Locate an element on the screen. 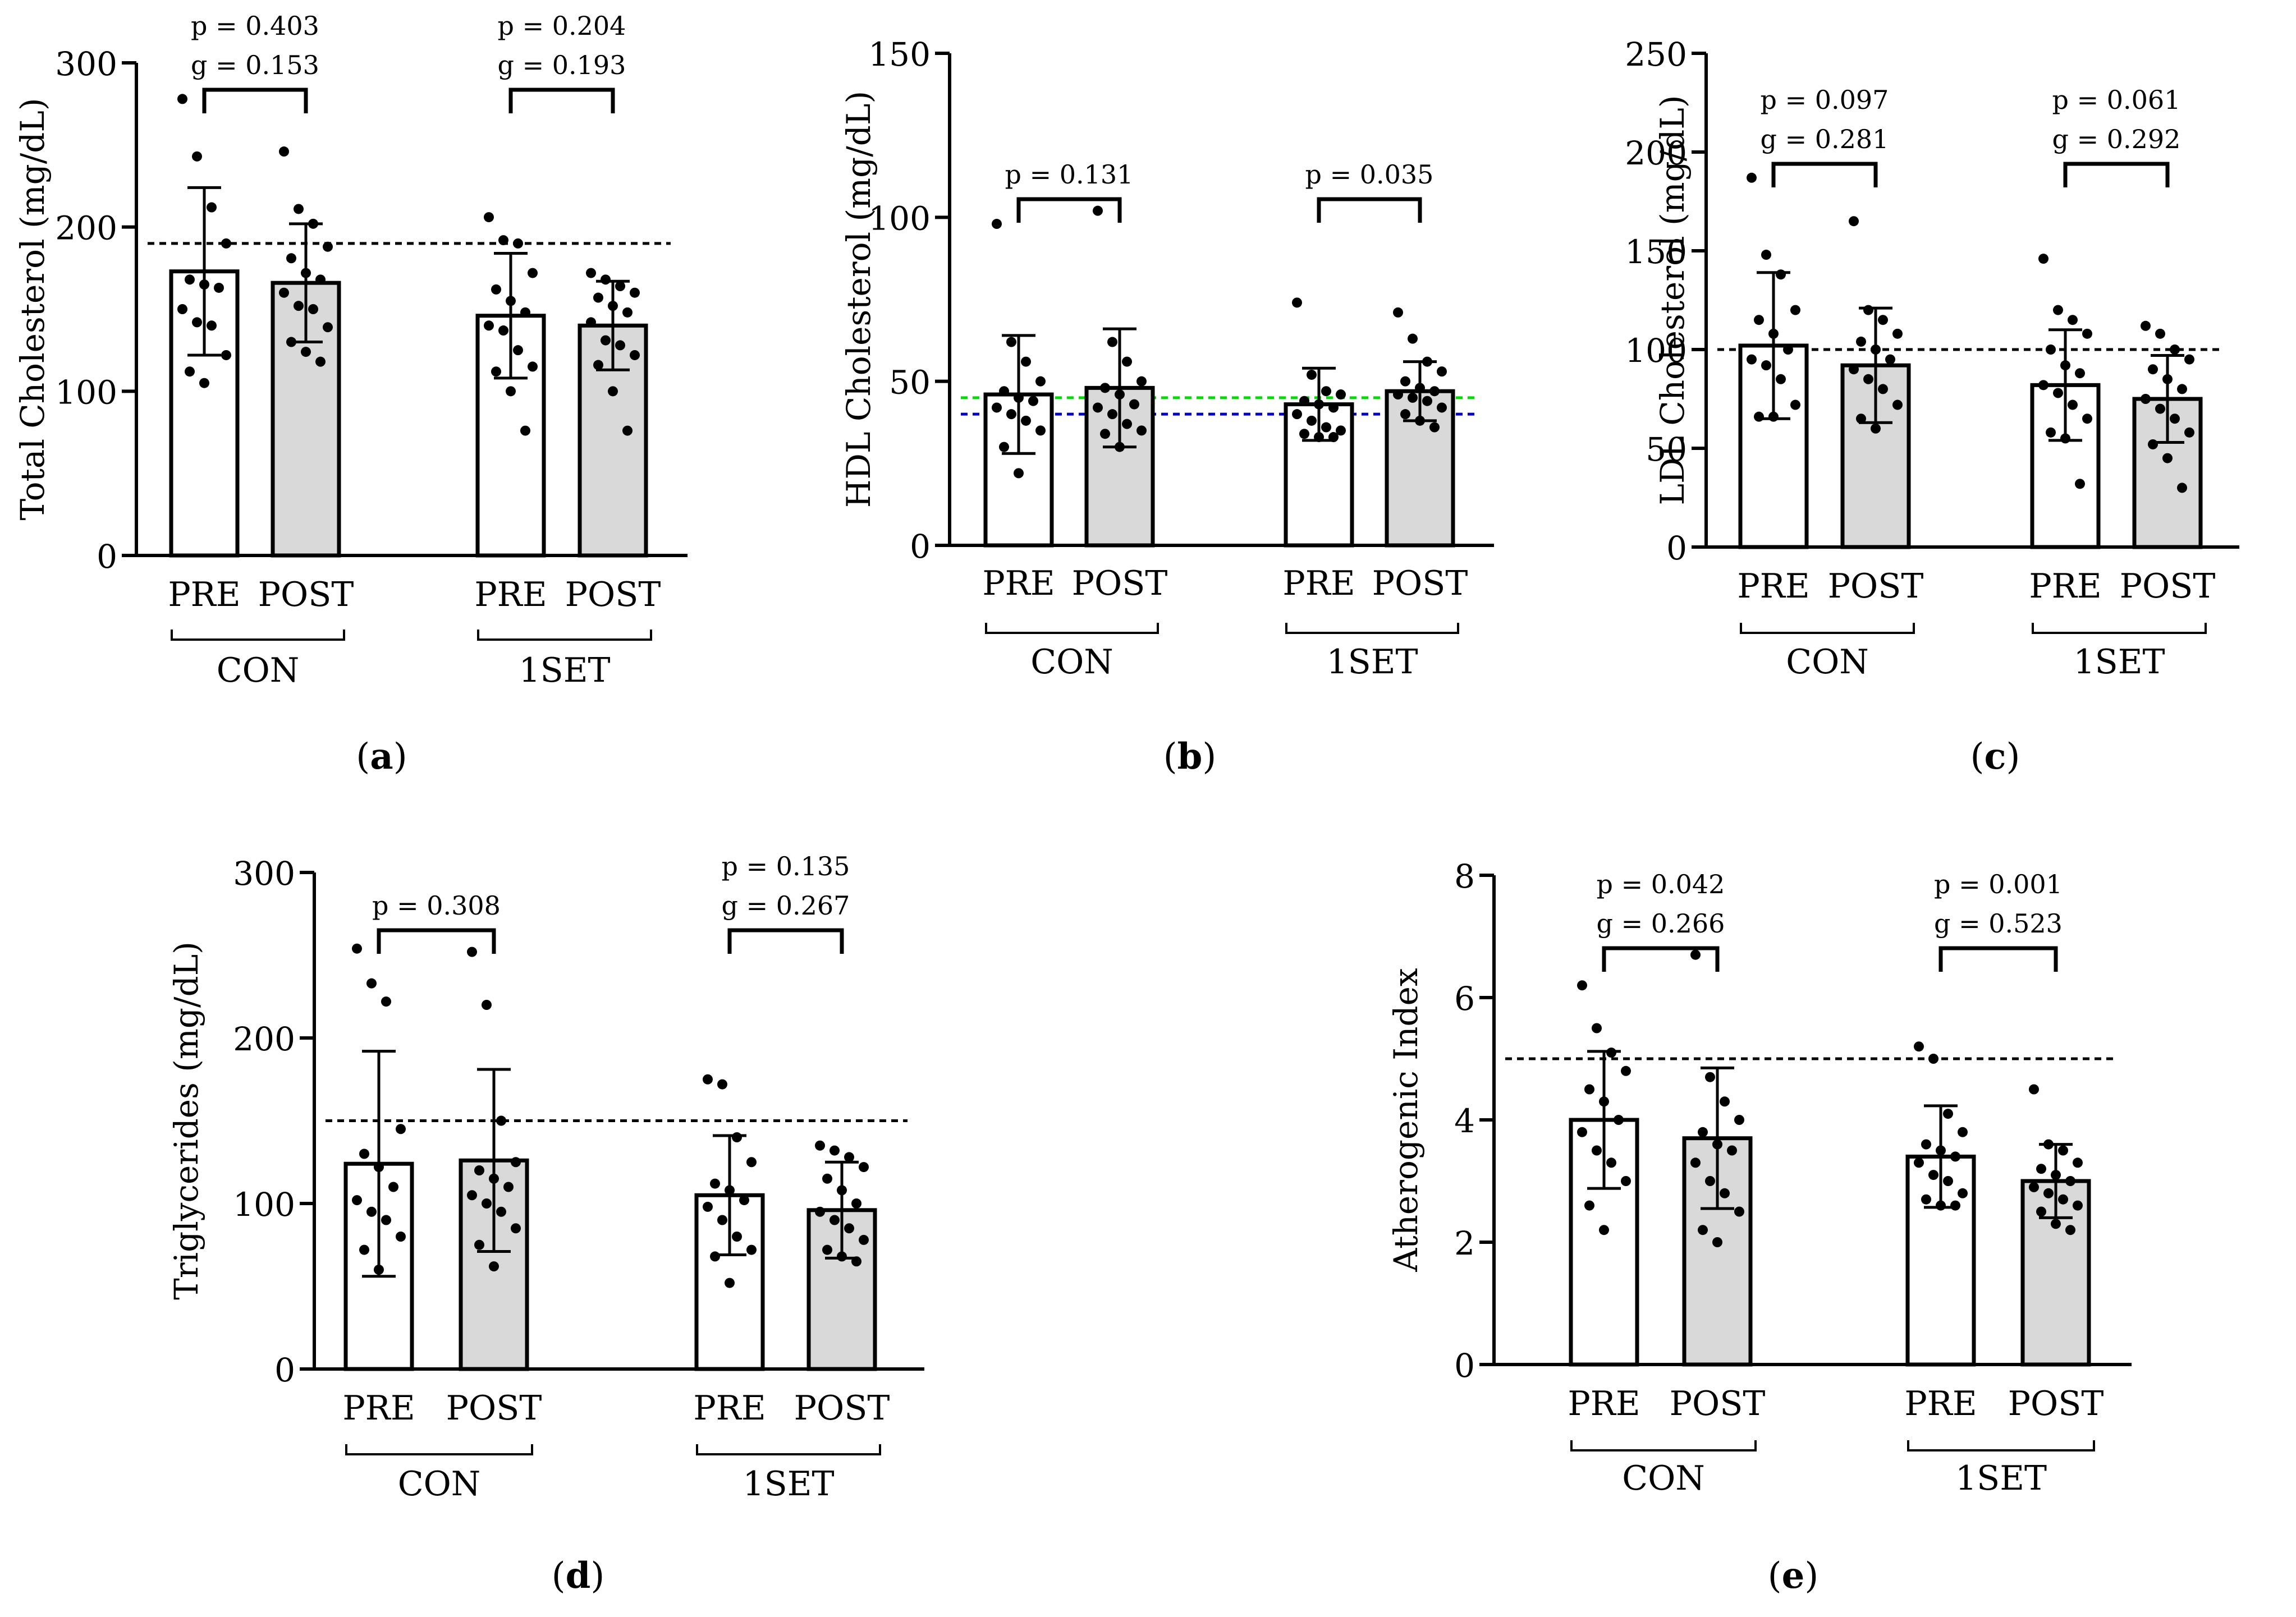 The width and height of the screenshot is (2296, 1617). significance-text: p = 0.131 is located at coordinates (1070, 174).